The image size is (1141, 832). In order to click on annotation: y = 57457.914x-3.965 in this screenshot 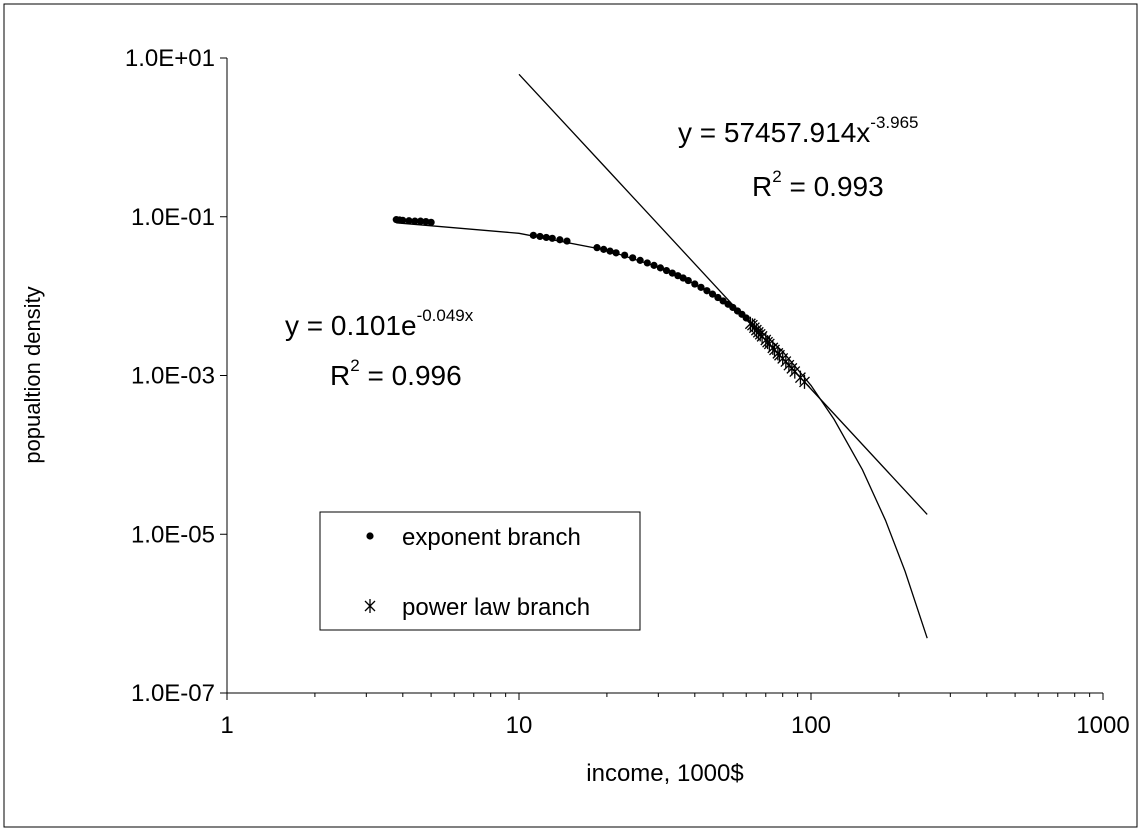, I will do `click(798, 130)`.